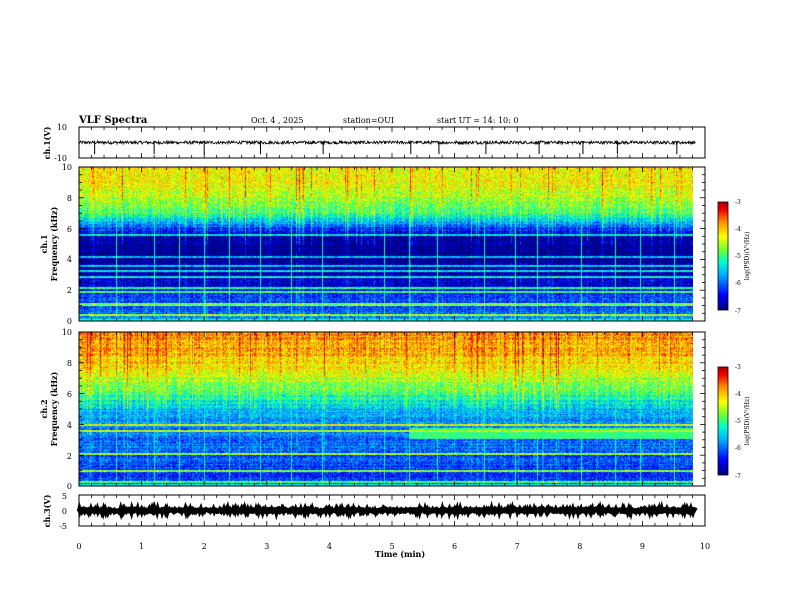 This screenshot has height=612, width=792. I want to click on ch1-waveform-panel: 10 -10 ch.1(V), so click(374, 143).